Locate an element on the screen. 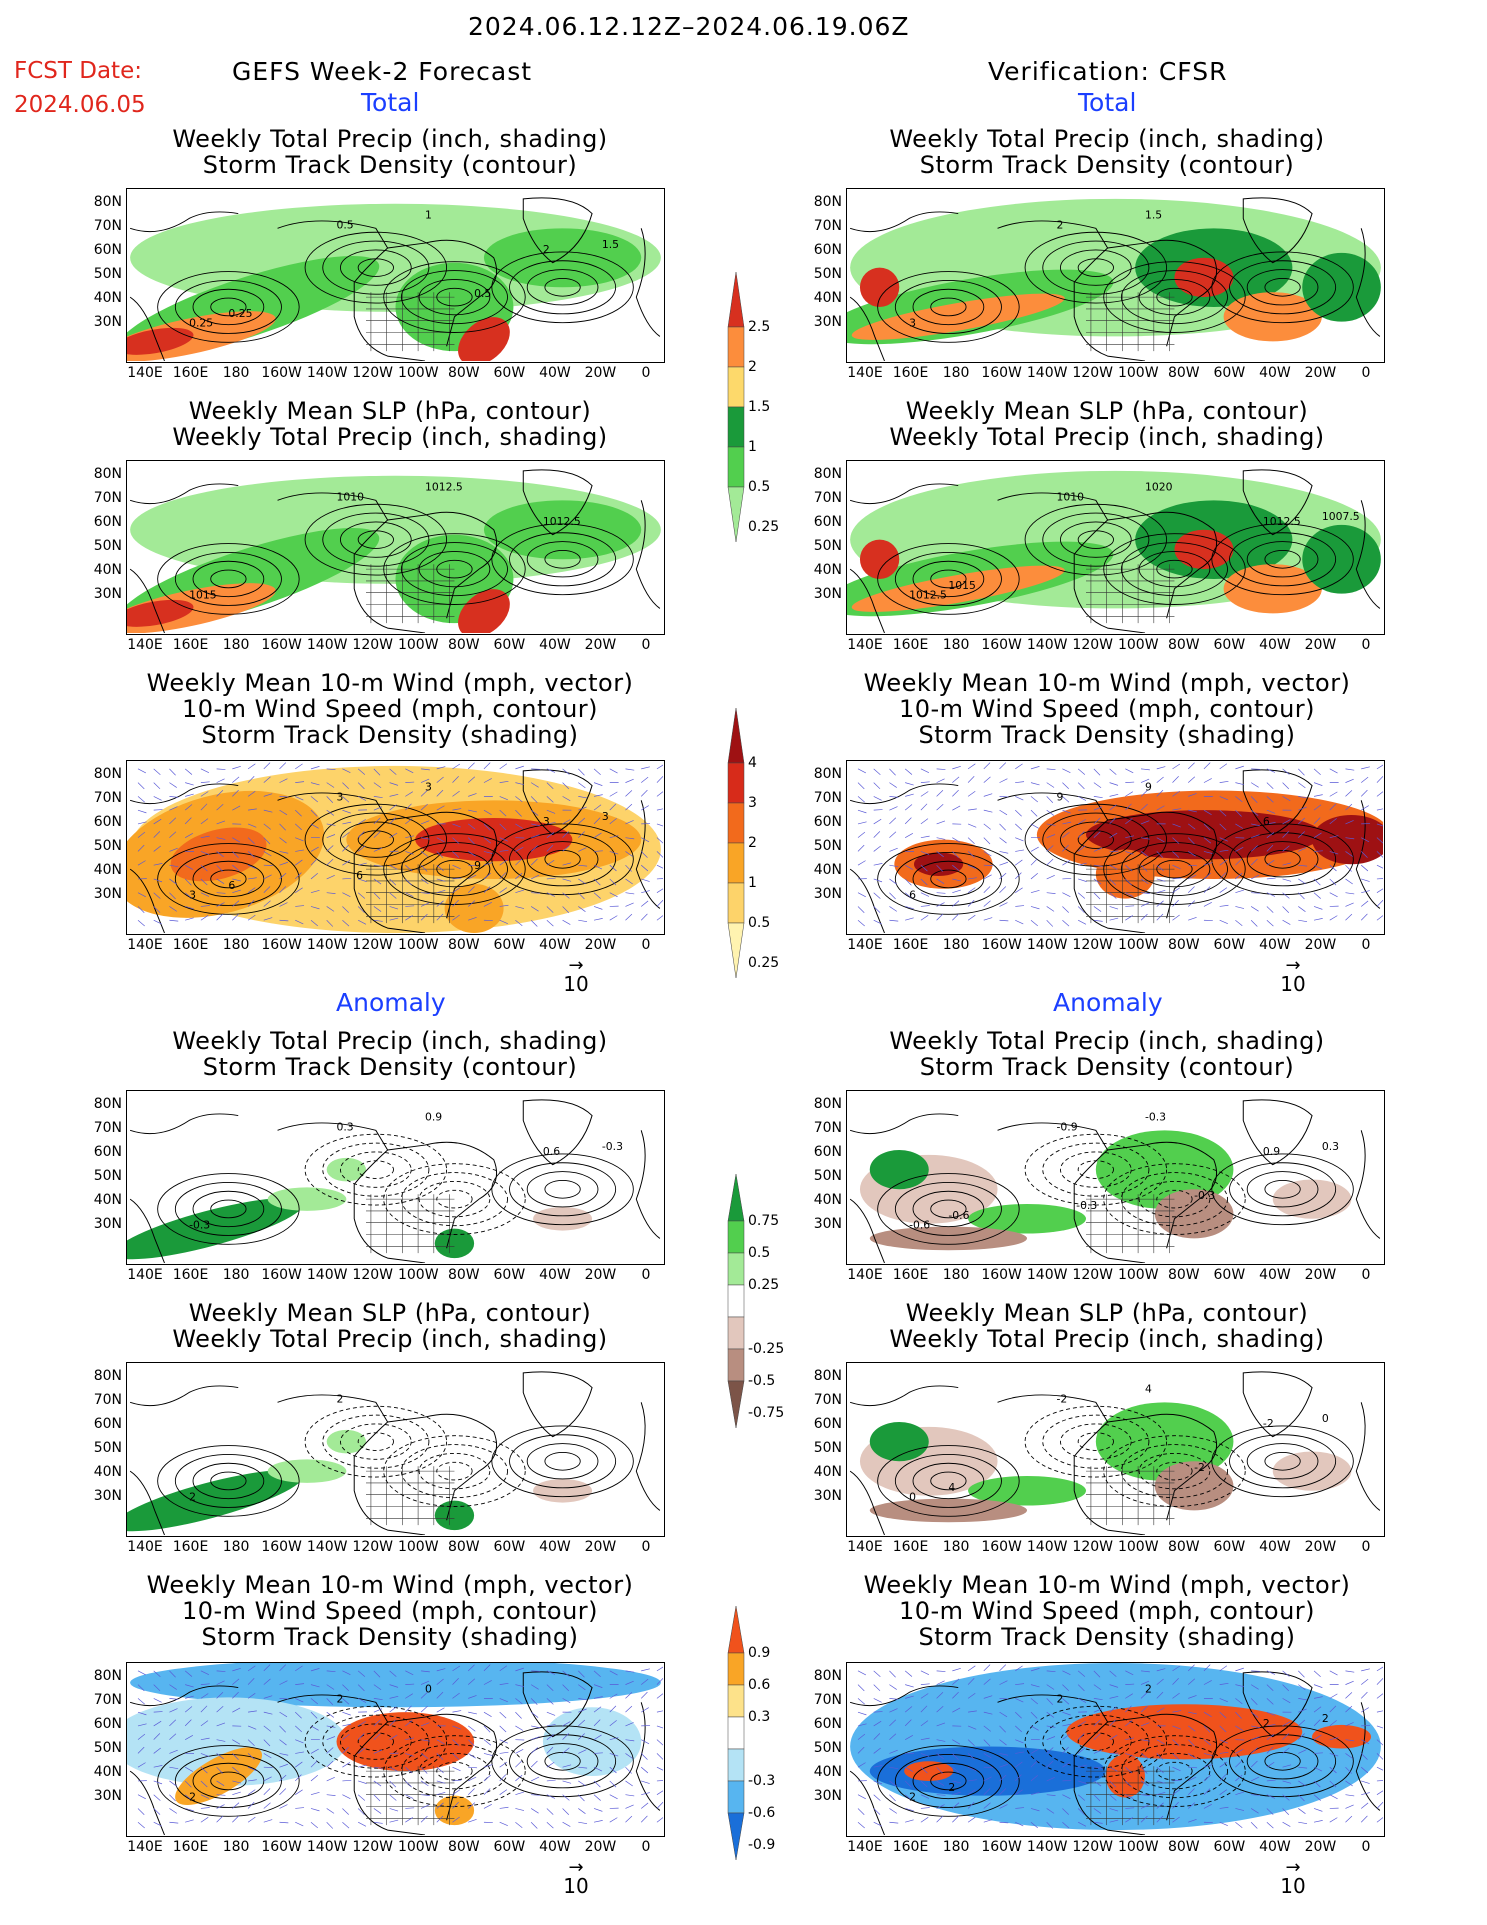 Image resolution: width=1487 pixels, height=1925 pixels. lon-tick-label: 20W is located at coordinates (1320, 945).